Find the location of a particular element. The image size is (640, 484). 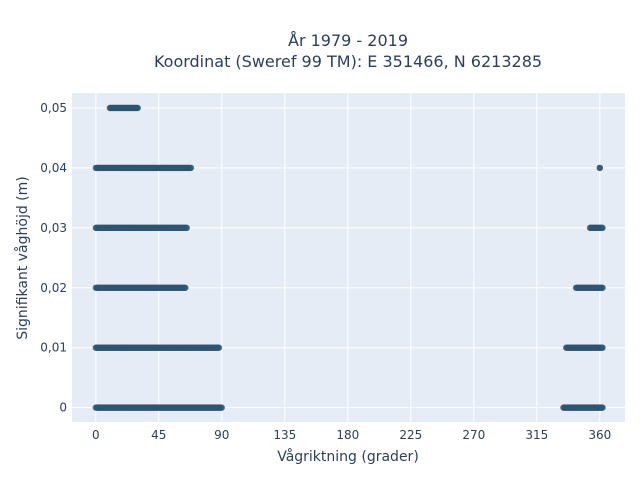

x-axis-title: Vågriktning (grader) is located at coordinates (348, 456).